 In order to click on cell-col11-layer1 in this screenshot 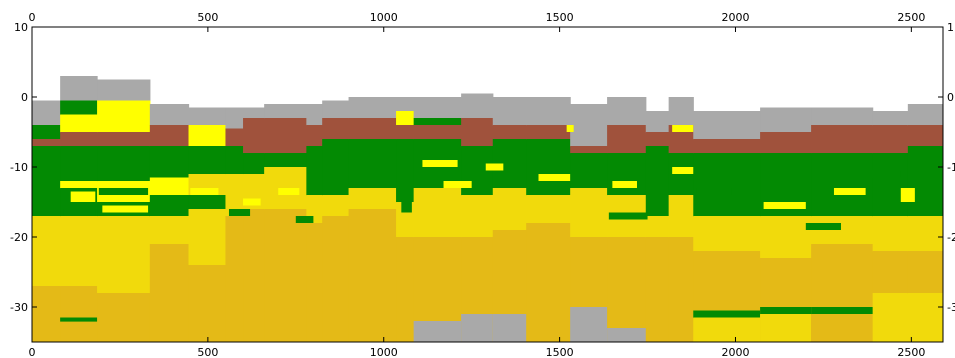, I will do `click(405, 118)`.